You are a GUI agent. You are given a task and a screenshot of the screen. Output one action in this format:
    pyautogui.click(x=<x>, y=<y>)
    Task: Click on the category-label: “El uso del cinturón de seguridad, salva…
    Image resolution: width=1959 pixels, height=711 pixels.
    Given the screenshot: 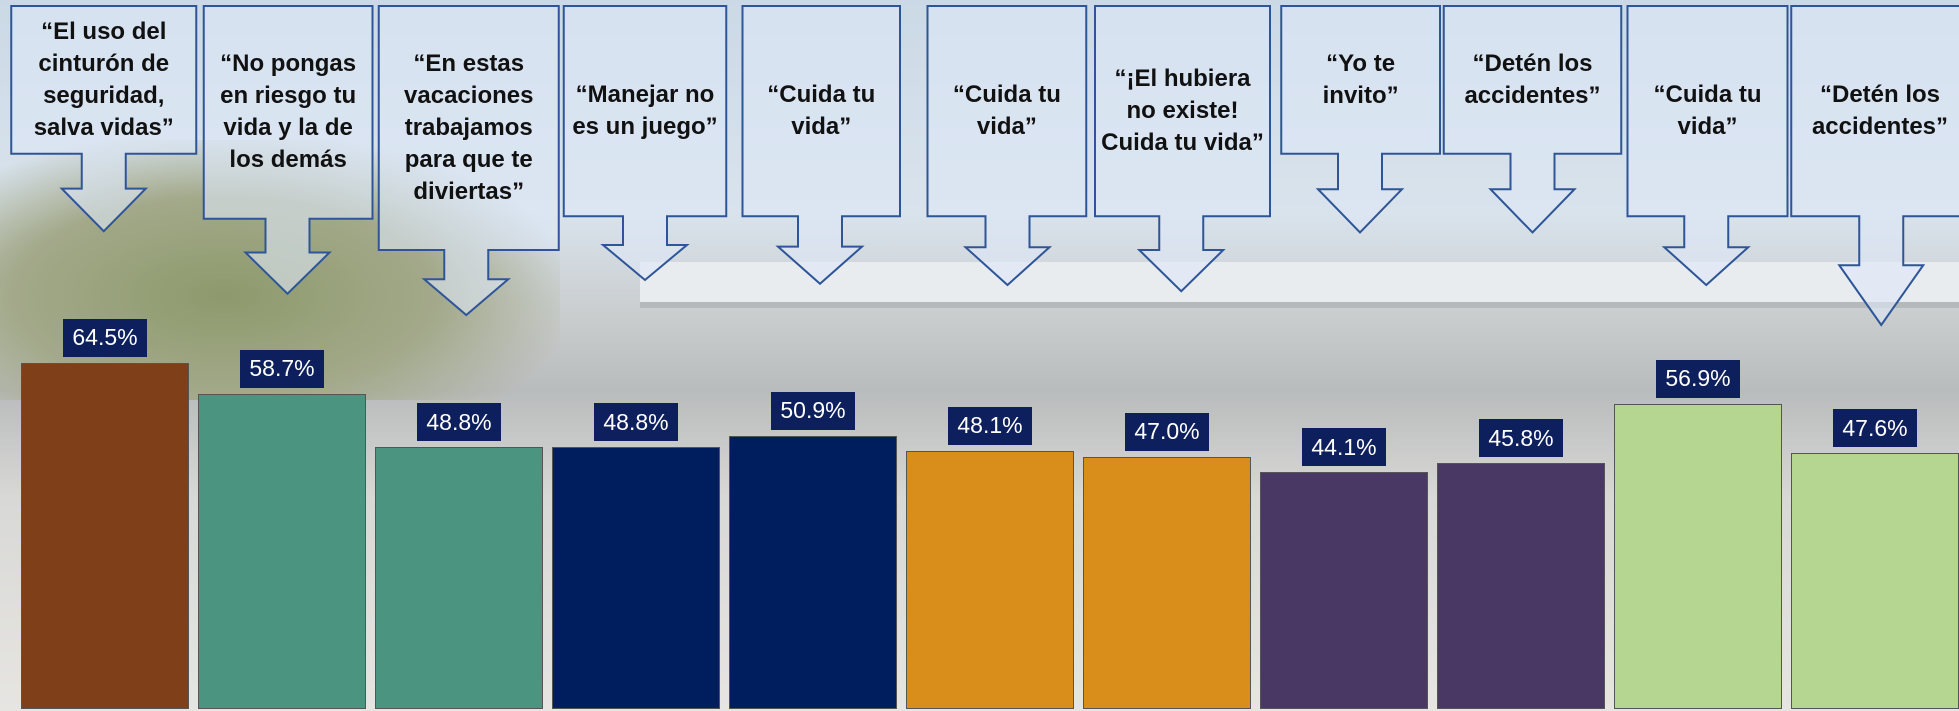 What is the action you would take?
    pyautogui.click(x=103, y=79)
    